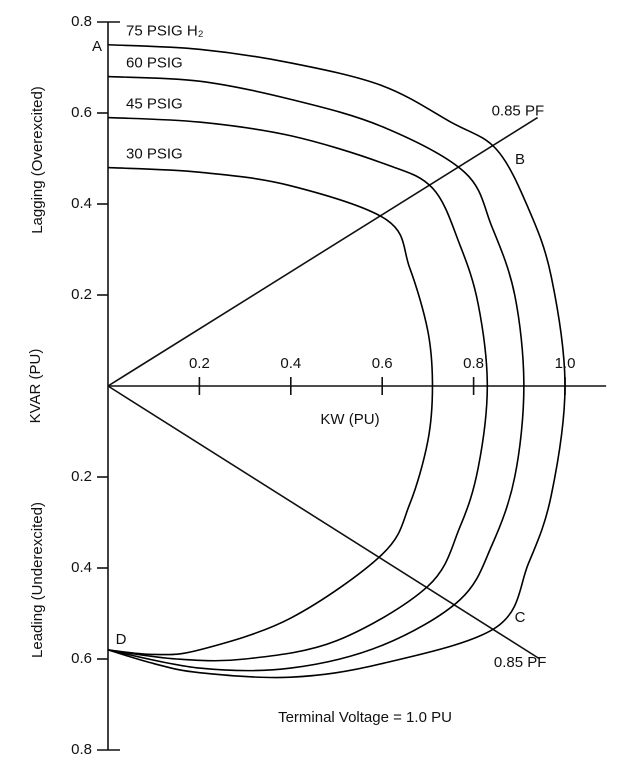 This screenshot has height=770, width=626. What do you see at coordinates (165, 31) in the screenshot?
I see `curve-label: 75 PSIG H₂` at bounding box center [165, 31].